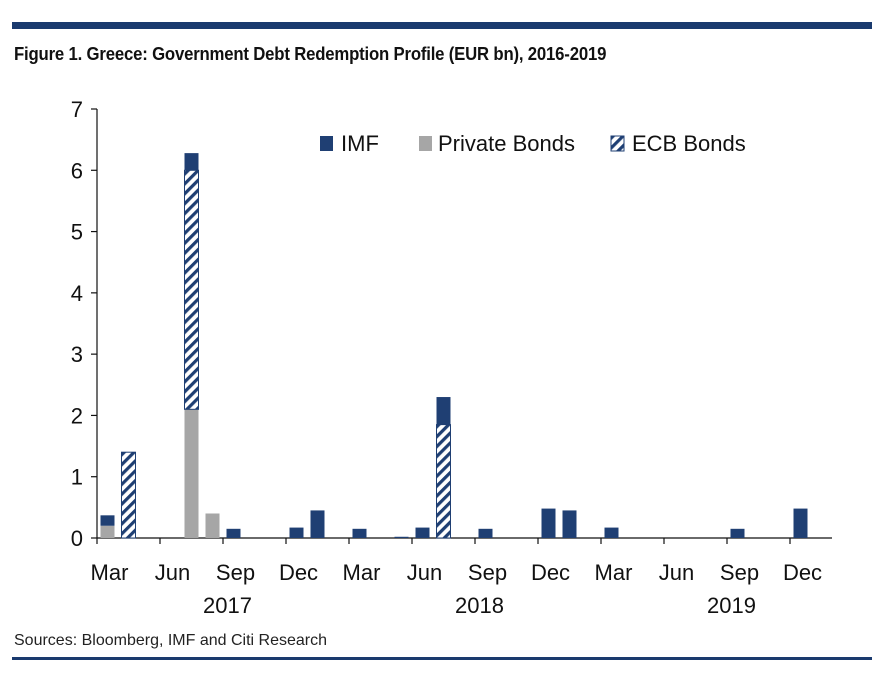  Describe the element at coordinates (479, 605) in the screenshot. I see `year-label: 2018` at that location.